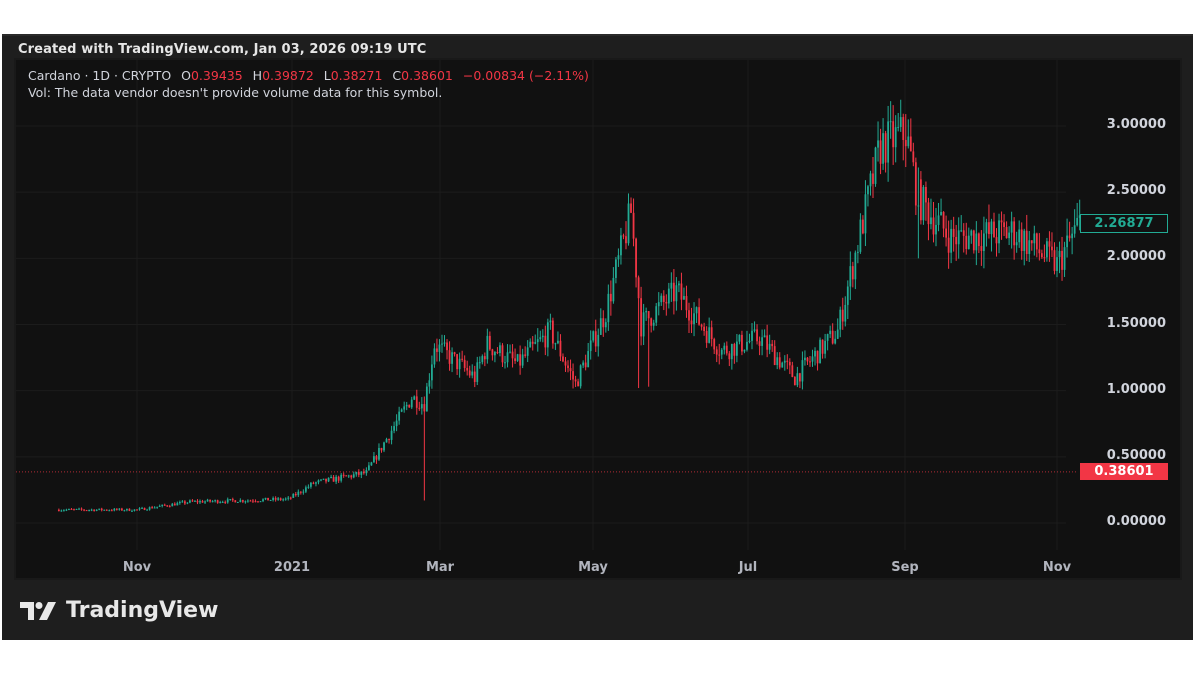 This screenshot has height=675, width=1200. Describe the element at coordinates (397, 75) in the screenshot. I see `close-label: C` at that location.